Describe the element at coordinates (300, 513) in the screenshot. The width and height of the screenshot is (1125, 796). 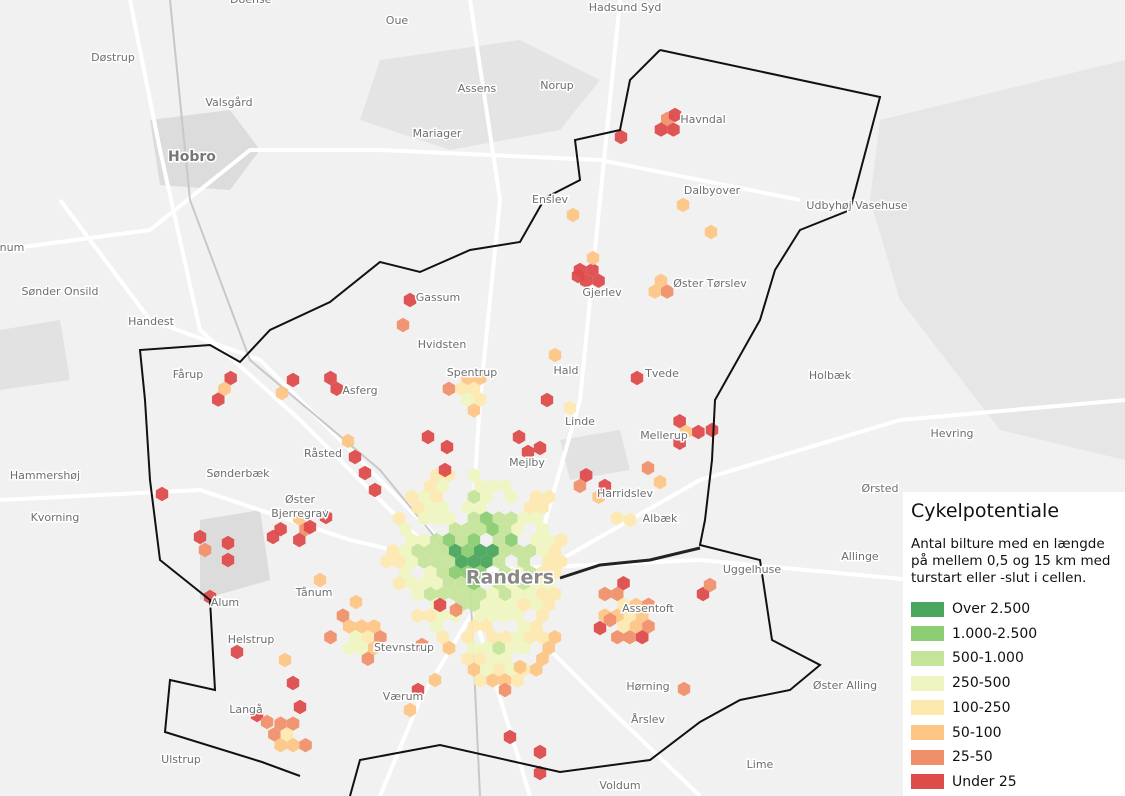
I see `place-label: Bjerregrav` at that location.